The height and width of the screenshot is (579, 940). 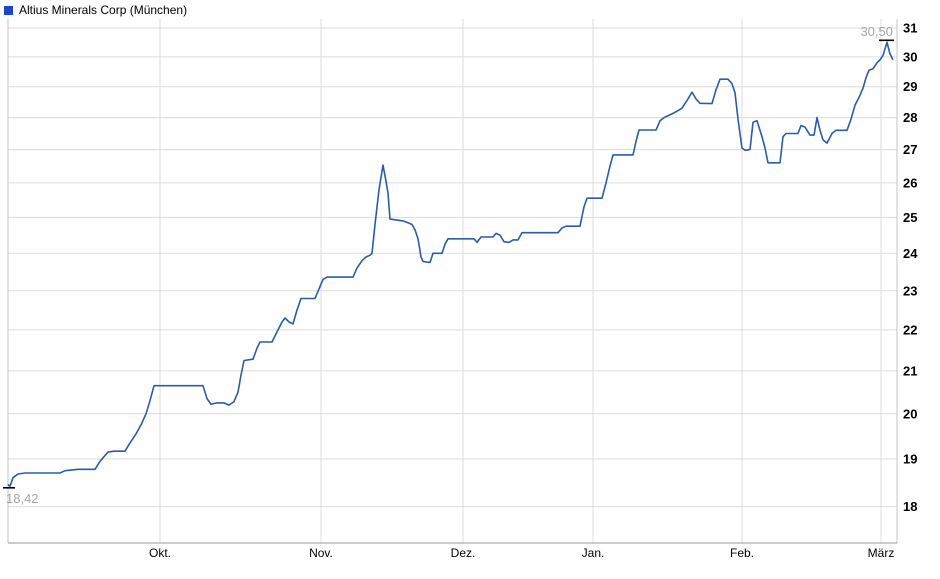 I want to click on y-axis-label-31: 31, so click(x=910, y=28).